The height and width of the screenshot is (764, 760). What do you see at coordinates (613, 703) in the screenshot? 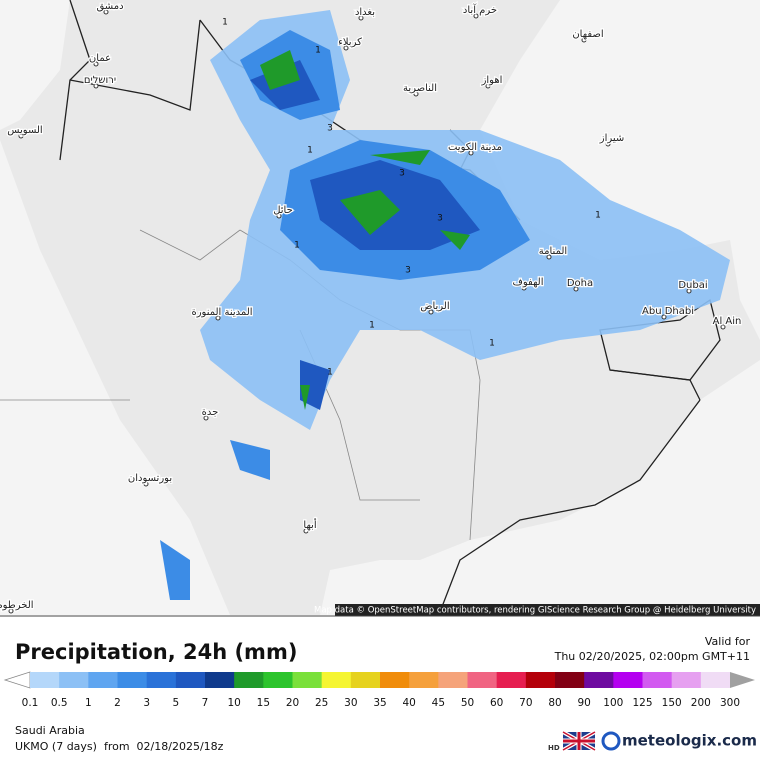
I see `colorbar-label: 100` at bounding box center [613, 703].